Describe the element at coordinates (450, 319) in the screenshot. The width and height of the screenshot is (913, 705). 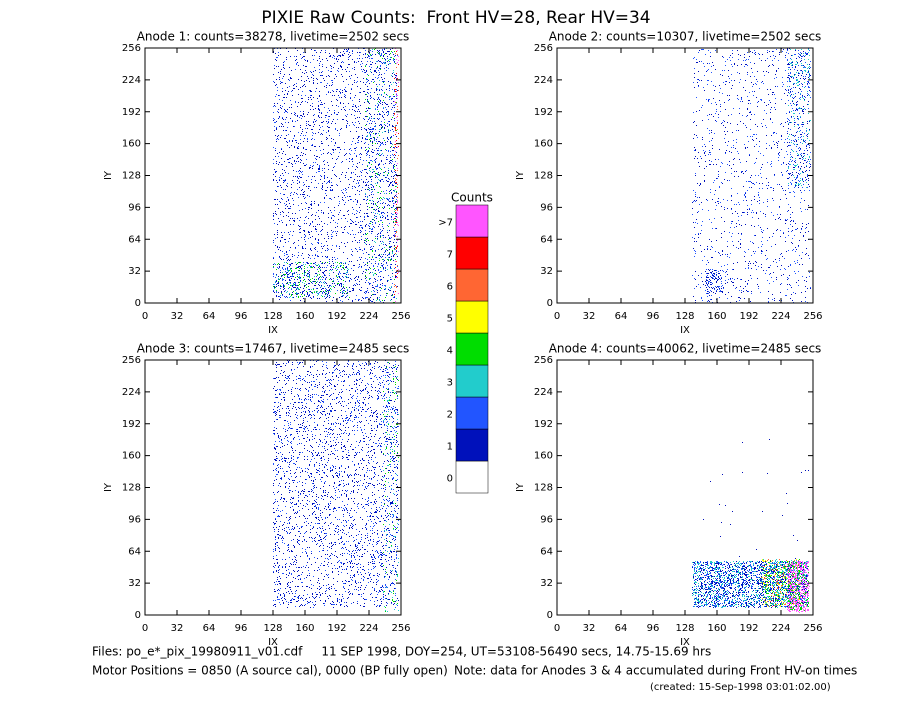
I see `colorbar-label: 5` at that location.